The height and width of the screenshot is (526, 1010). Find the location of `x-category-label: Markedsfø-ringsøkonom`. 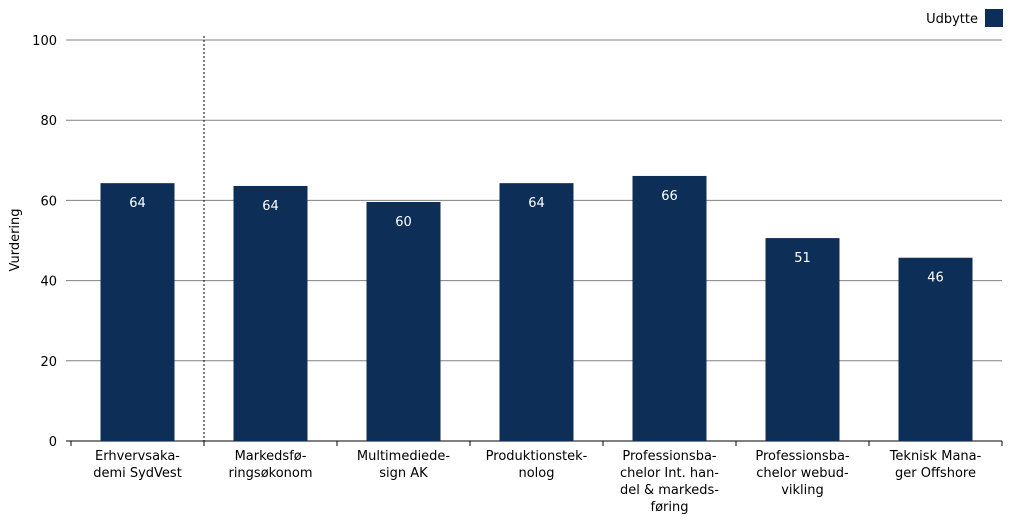

x-category-label: Markedsfø-ringsøkonom is located at coordinates (270, 465).